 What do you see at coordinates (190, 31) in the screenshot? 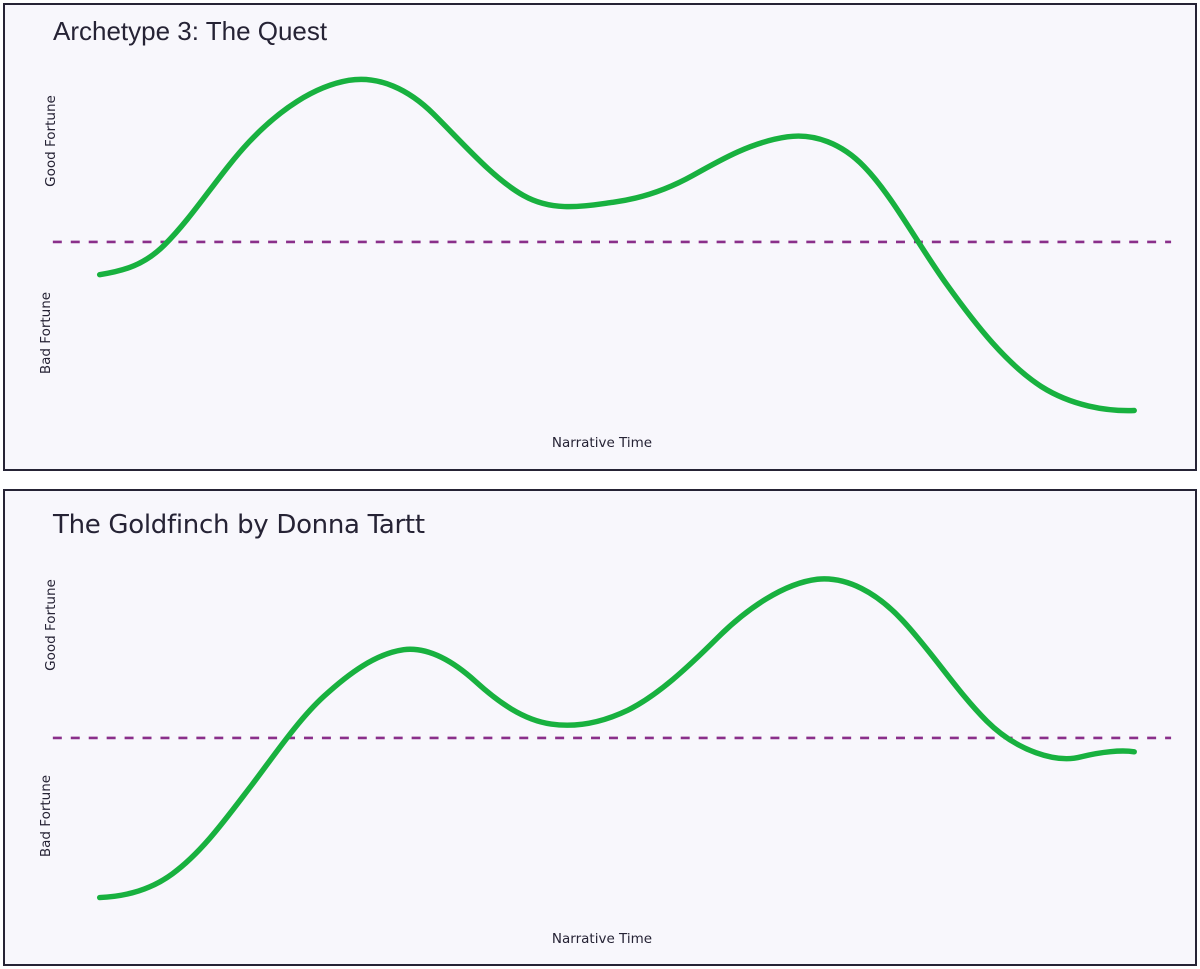
I see `page-title: Archetype 3: The Quest` at bounding box center [190, 31].